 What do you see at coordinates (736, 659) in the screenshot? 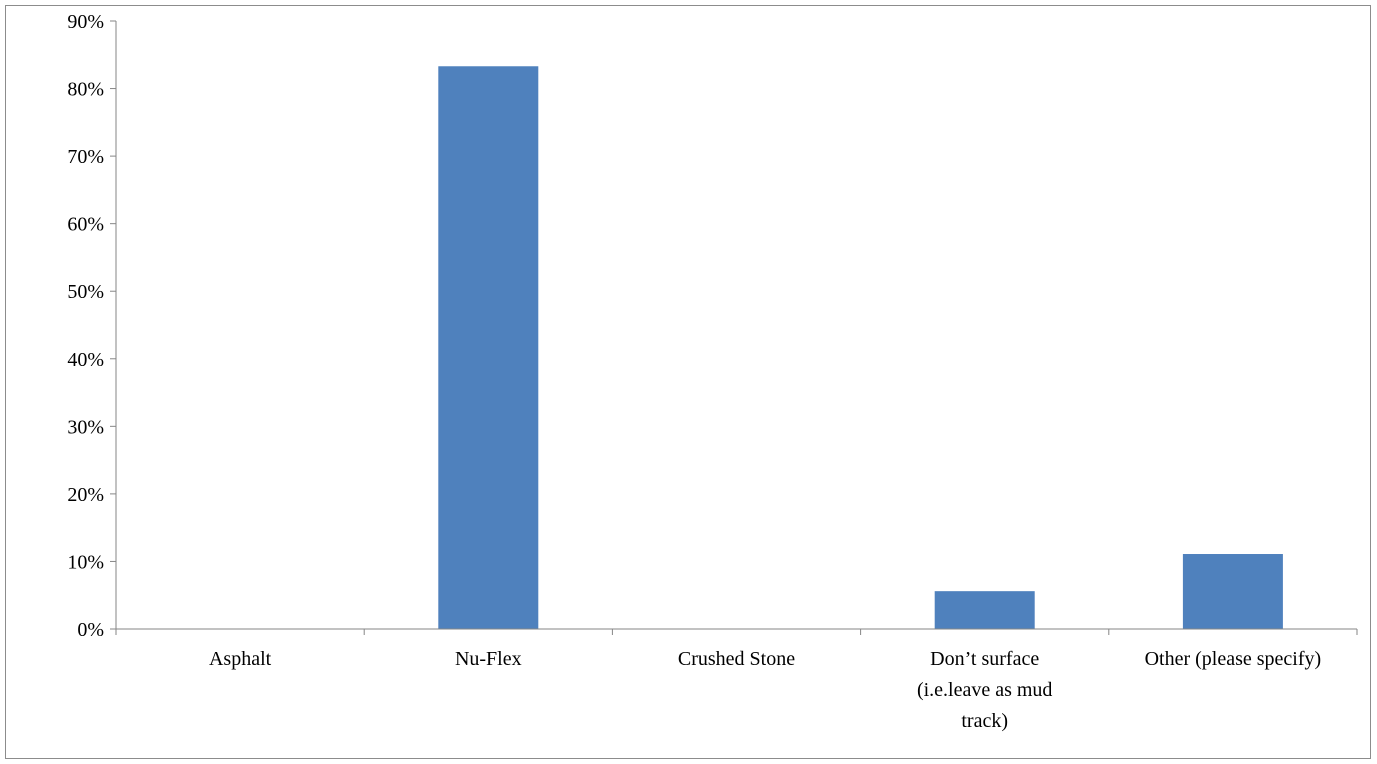
I see `x-tick-label-2: Crushed Stone` at bounding box center [736, 659].